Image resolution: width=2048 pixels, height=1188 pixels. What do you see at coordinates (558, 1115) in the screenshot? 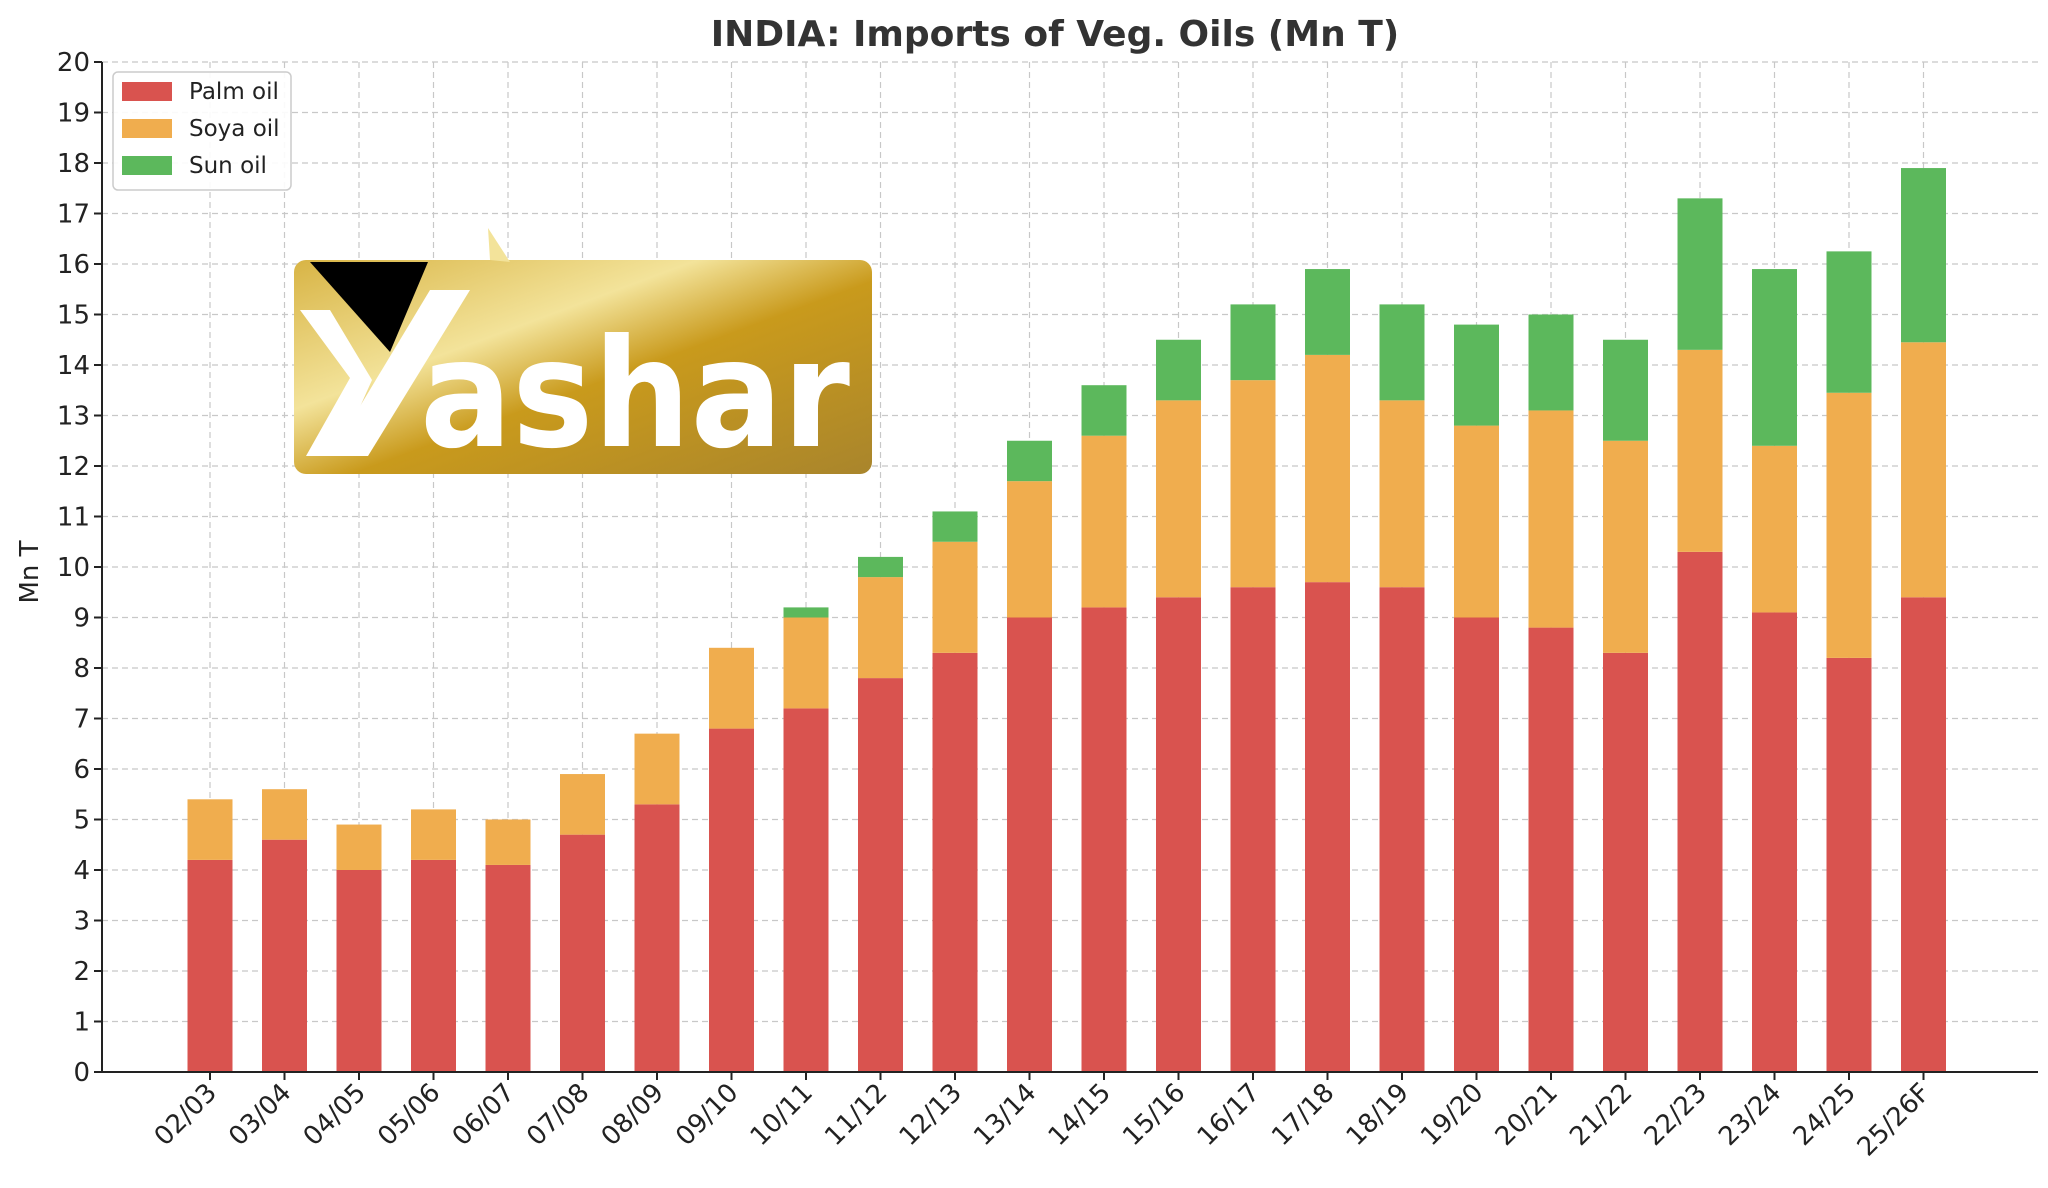
I see `x-tick-label: 07/08` at bounding box center [558, 1115].